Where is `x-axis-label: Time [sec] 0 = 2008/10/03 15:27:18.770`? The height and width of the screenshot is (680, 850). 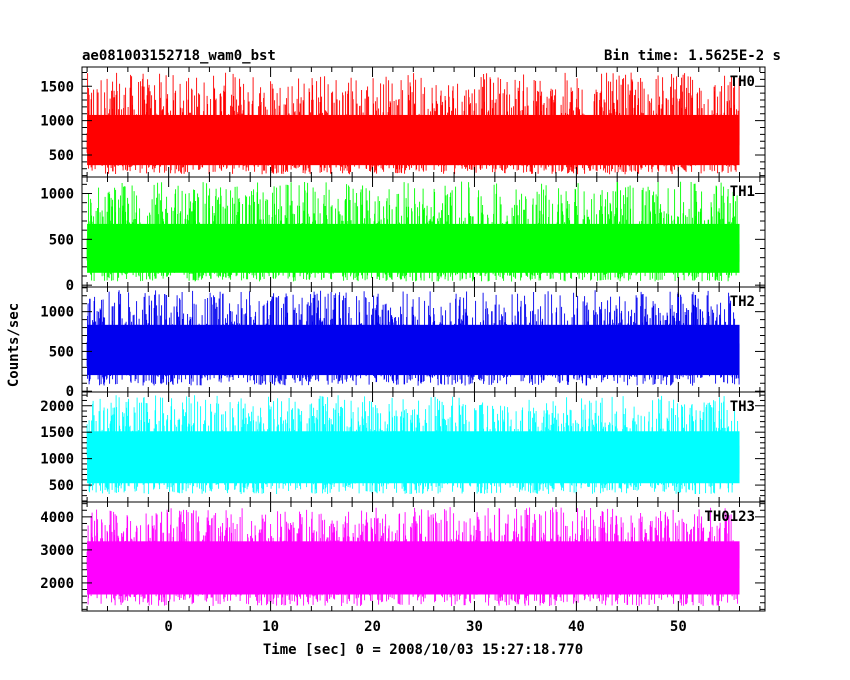 x-axis-label: Time [sec] 0 = 2008/10/03 15:27:18.770 is located at coordinates (423, 650).